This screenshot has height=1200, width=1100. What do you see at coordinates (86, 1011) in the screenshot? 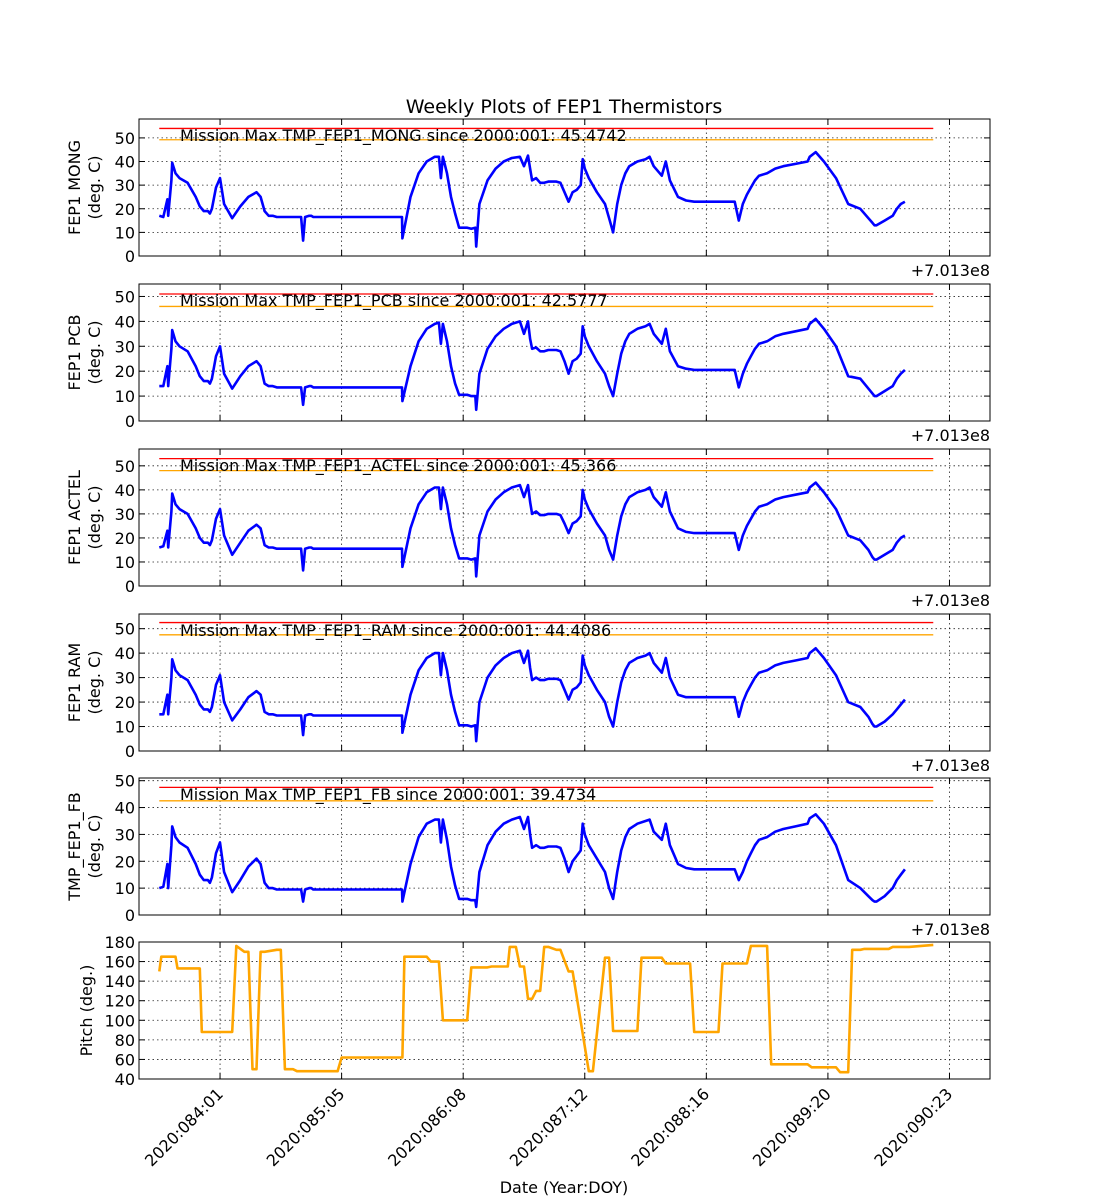
I see `y-axis-label: Pitch (deg.)` at bounding box center [86, 1011].